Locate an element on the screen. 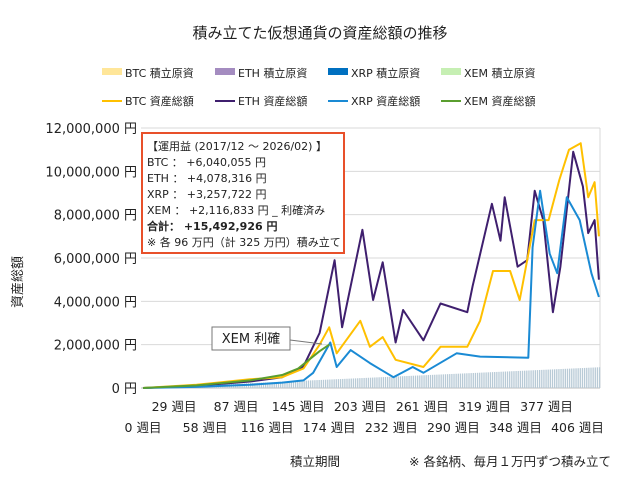  legend-label: XEM 資産総額 is located at coordinates (499, 101).